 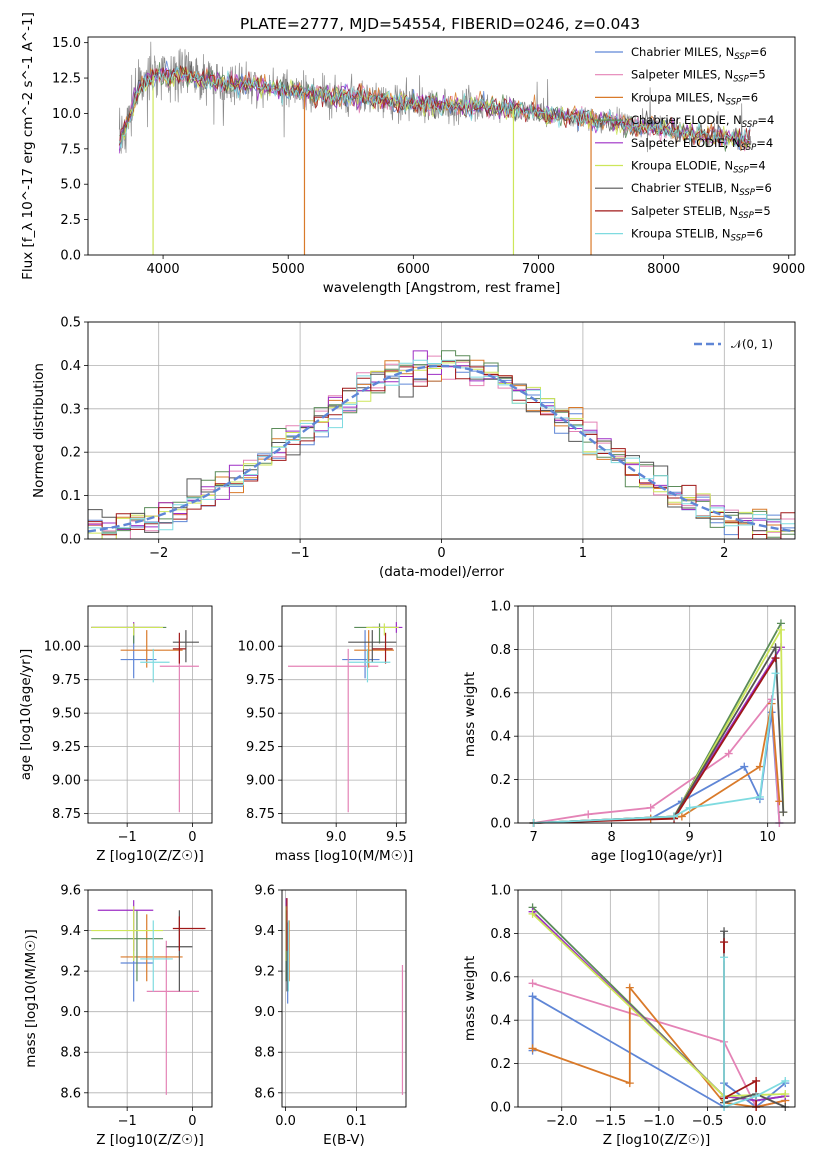 I want to click on x-tick-label: 5000, so click(x=288, y=269).